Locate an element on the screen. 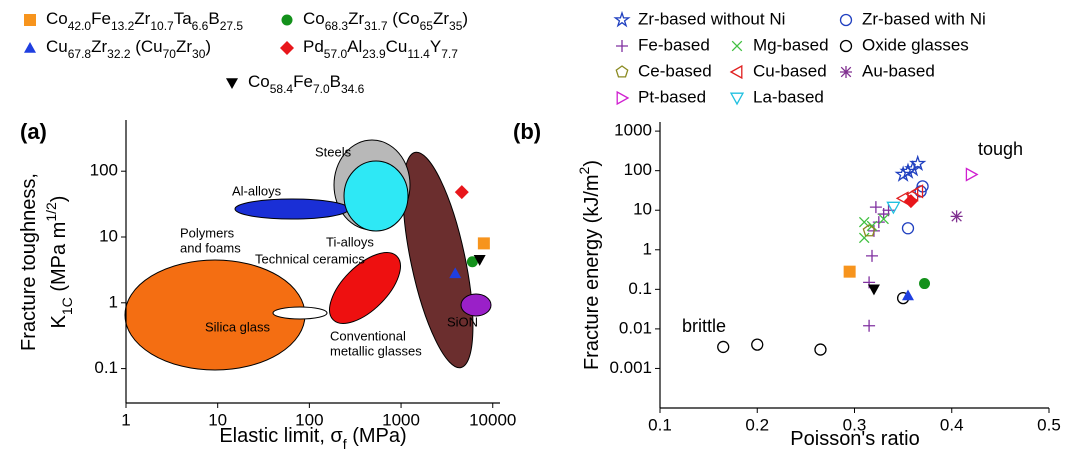 This screenshot has height=454, width=1067. text-run: 27.5 is located at coordinates (232, 26).